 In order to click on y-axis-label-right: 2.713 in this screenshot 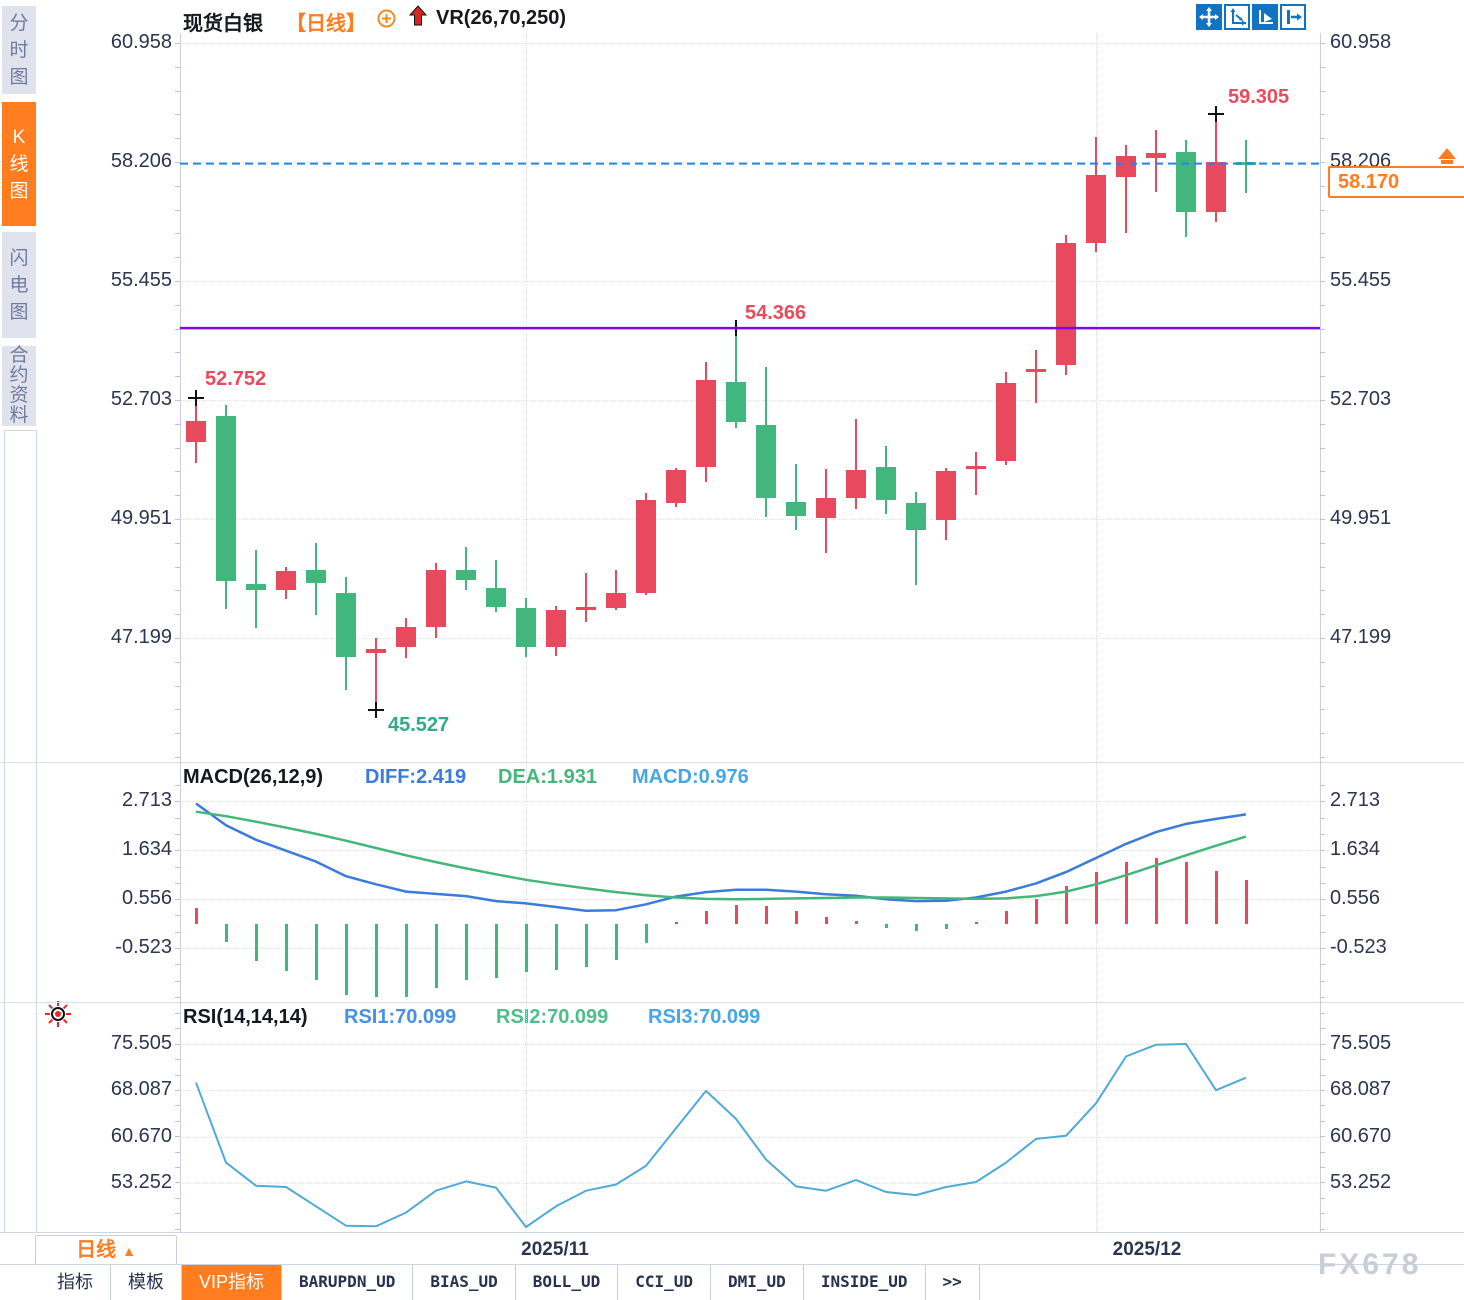, I will do `click(1355, 800)`.